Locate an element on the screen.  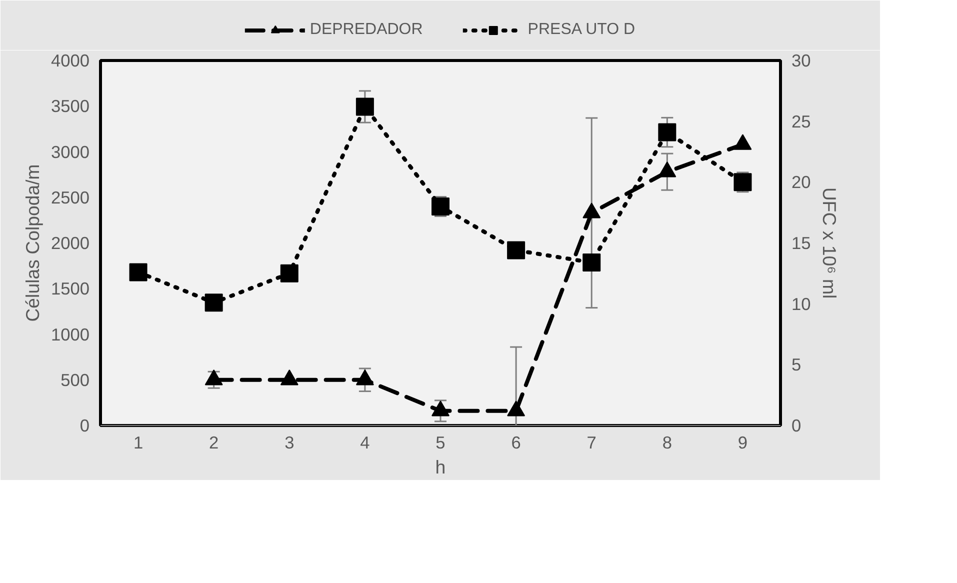
y2-tick-label: 20 is located at coordinates (801, 182).